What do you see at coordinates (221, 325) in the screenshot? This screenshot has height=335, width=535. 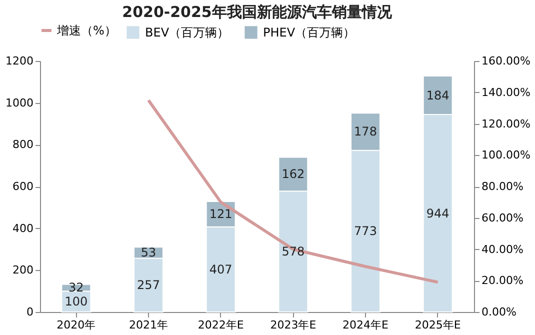 I see `x-tick-label: 2022年E` at bounding box center [221, 325].